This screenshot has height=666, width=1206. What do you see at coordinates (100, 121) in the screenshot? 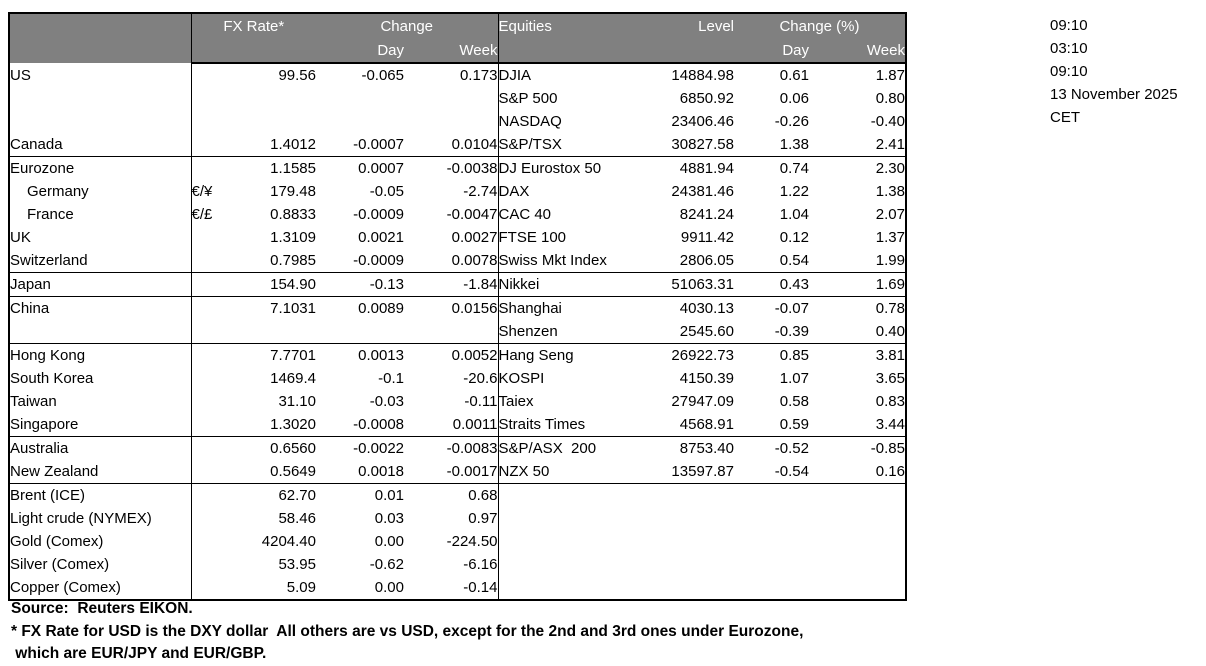
I see `fx-label` at bounding box center [100, 121].